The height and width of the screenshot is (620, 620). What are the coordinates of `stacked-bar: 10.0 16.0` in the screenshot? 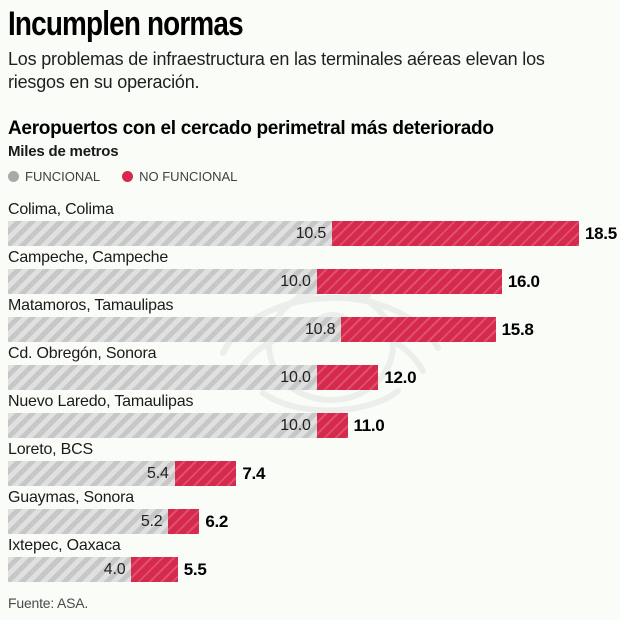 It's located at (314, 281).